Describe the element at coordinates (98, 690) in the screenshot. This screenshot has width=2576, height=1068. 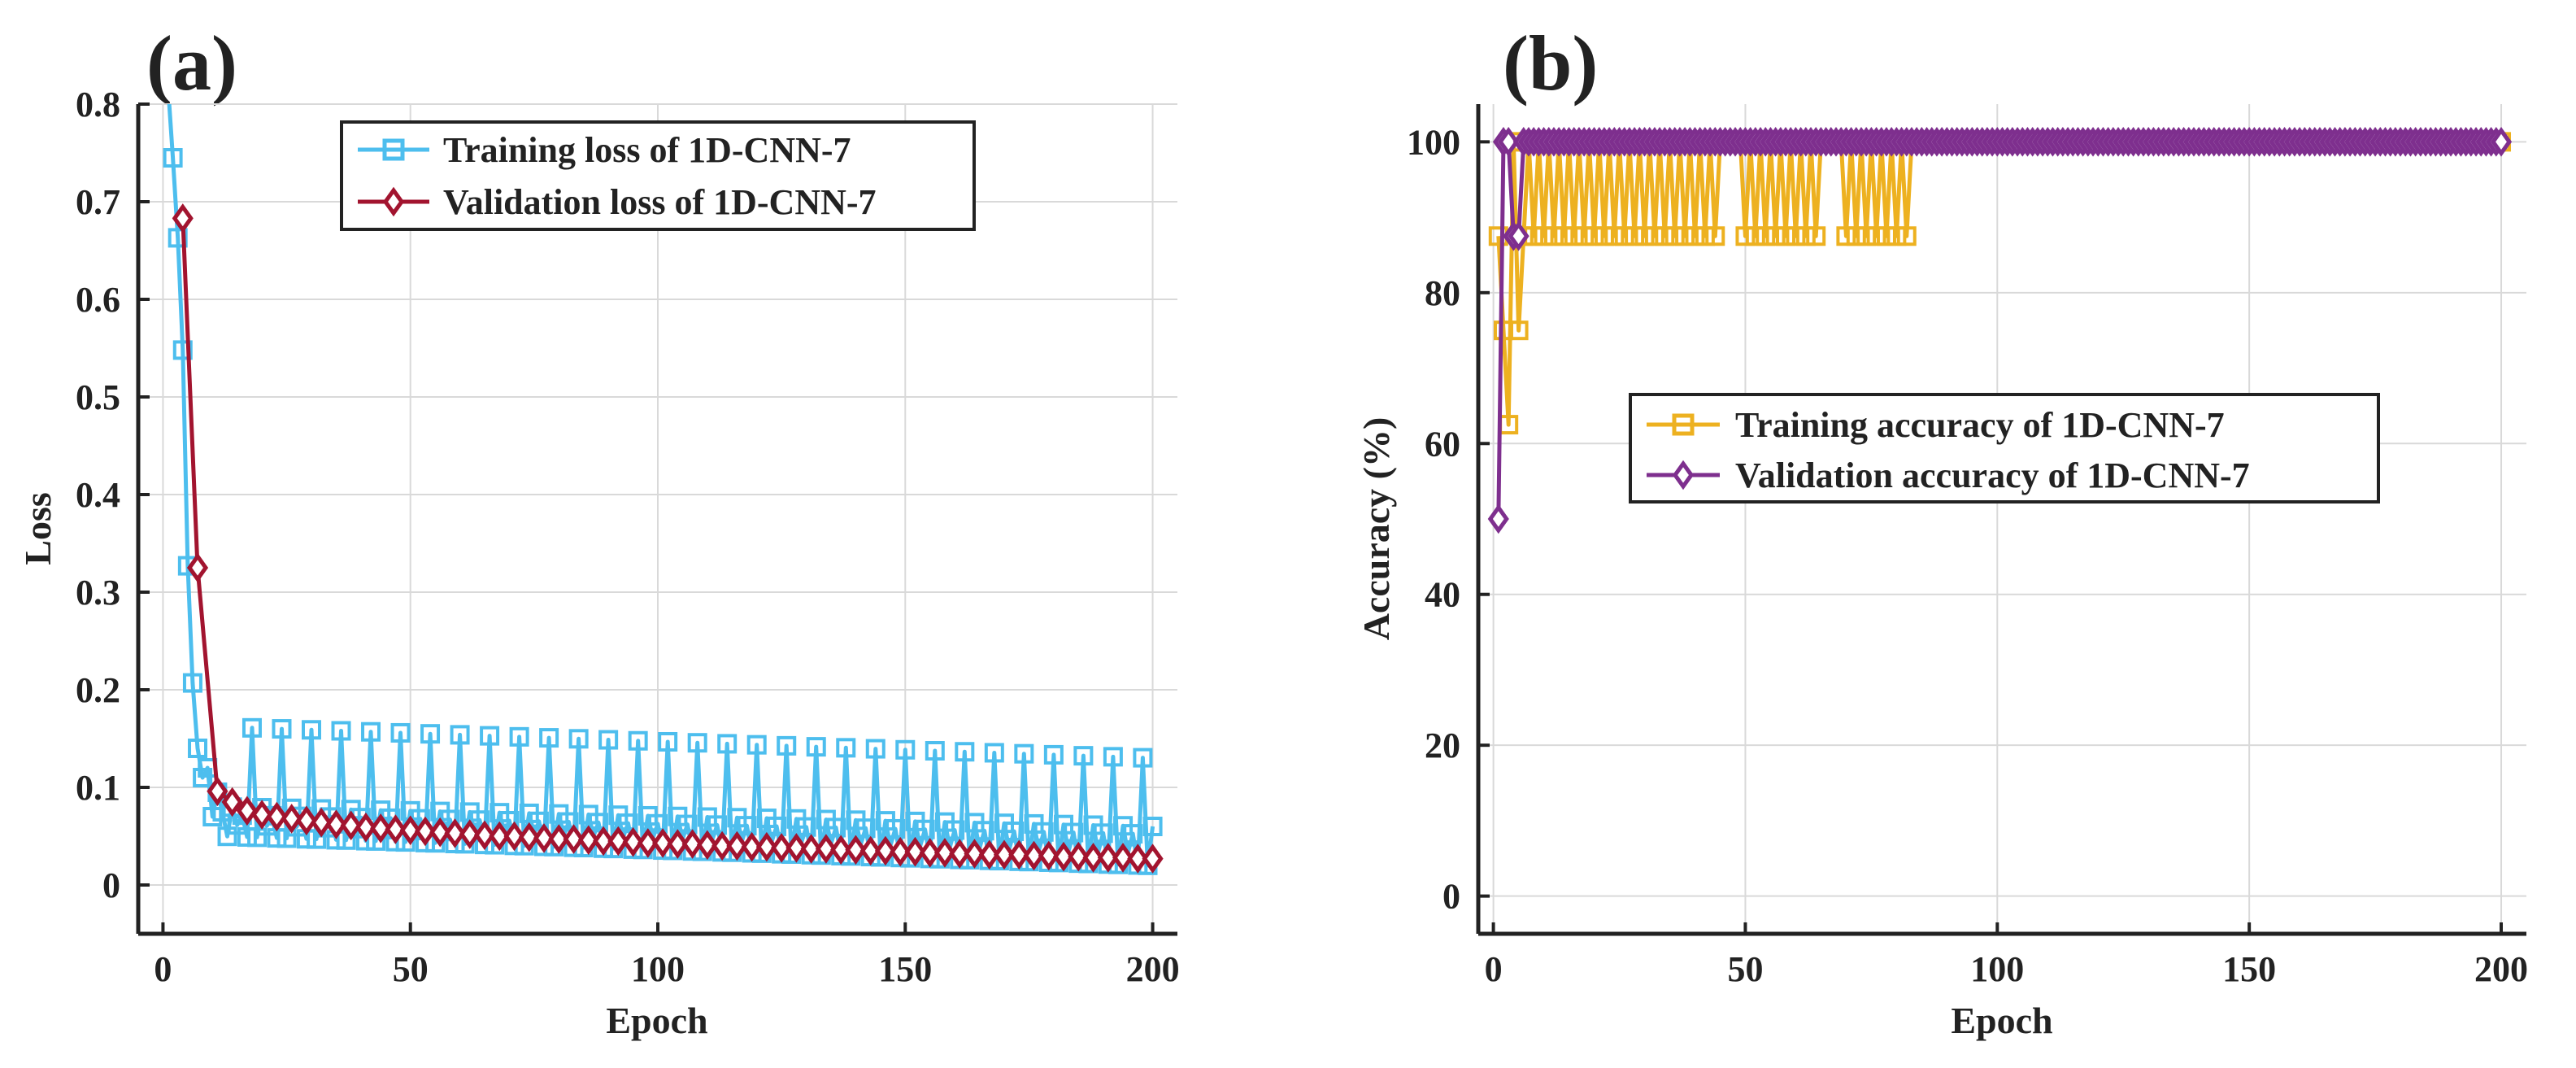
I see `y-tick-label: 0.2` at that location.